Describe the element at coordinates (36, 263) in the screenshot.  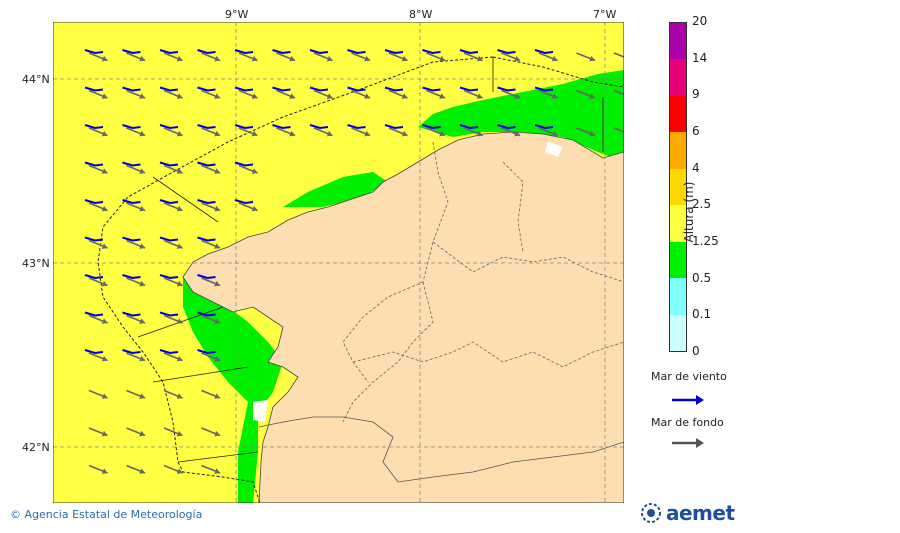
I see `lat-label-43n: 43°N` at that location.